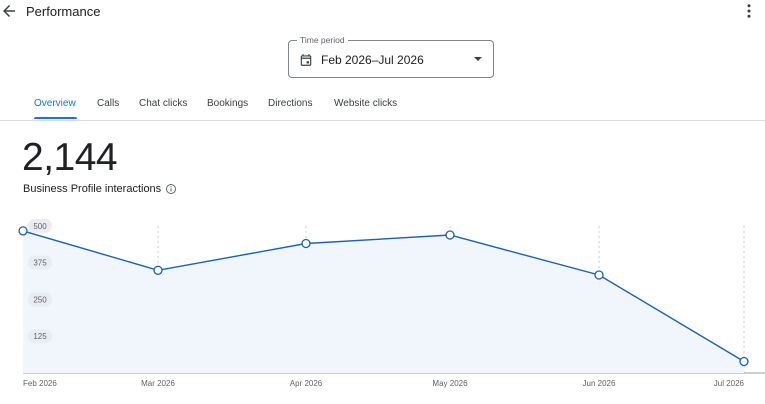  What do you see at coordinates (63, 11) in the screenshot?
I see `page-title: Performance` at bounding box center [63, 11].